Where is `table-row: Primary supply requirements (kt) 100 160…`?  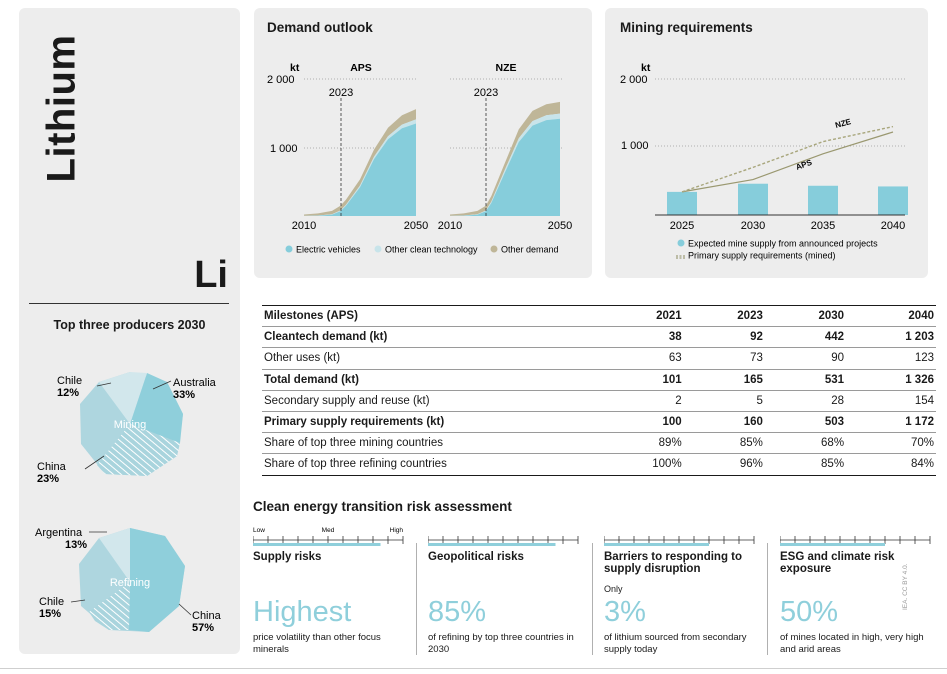
table-row: Primary supply requirements (kt) 100 160… is located at coordinates (599, 421).